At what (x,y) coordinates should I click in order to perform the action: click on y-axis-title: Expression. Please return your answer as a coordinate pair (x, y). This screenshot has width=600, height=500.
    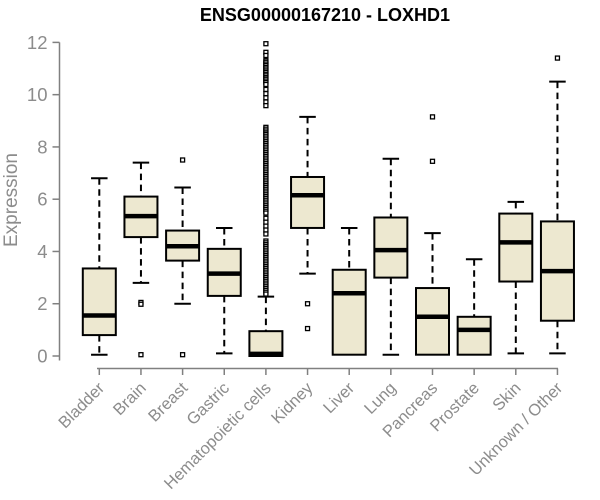
    Looking at the image, I should click on (11, 200).